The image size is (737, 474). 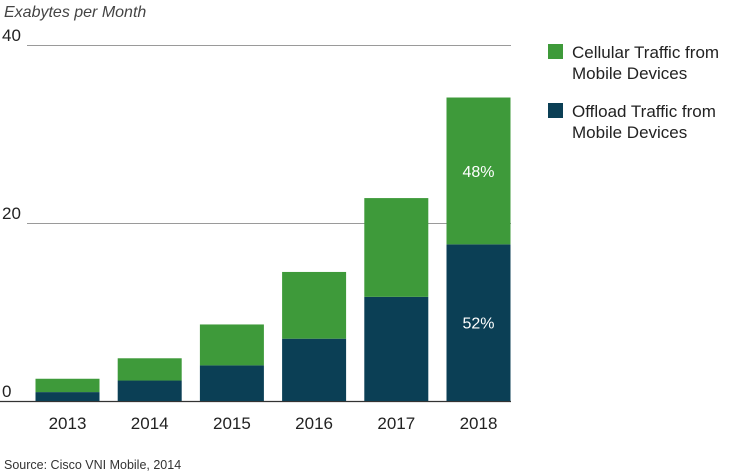 What do you see at coordinates (629, 73) in the screenshot?
I see `legend-label-cellular-traffic-from-mobile-devices-line-2: Mobile Devices` at bounding box center [629, 73].